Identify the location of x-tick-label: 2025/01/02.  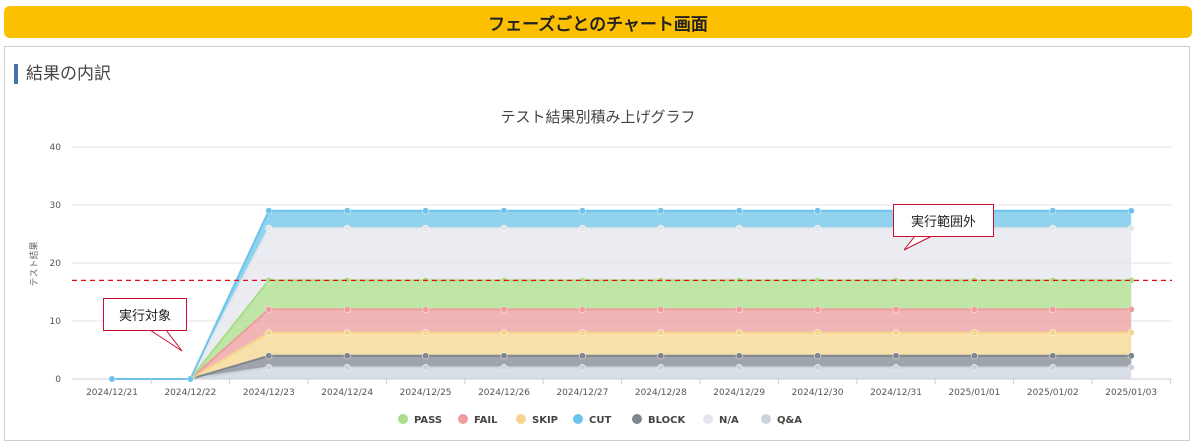
(1053, 393).